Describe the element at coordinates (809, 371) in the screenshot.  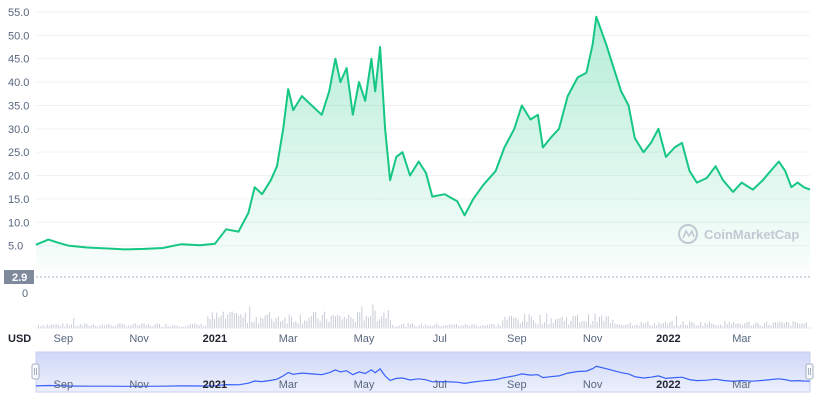
I see `navigator-right-handle` at that location.